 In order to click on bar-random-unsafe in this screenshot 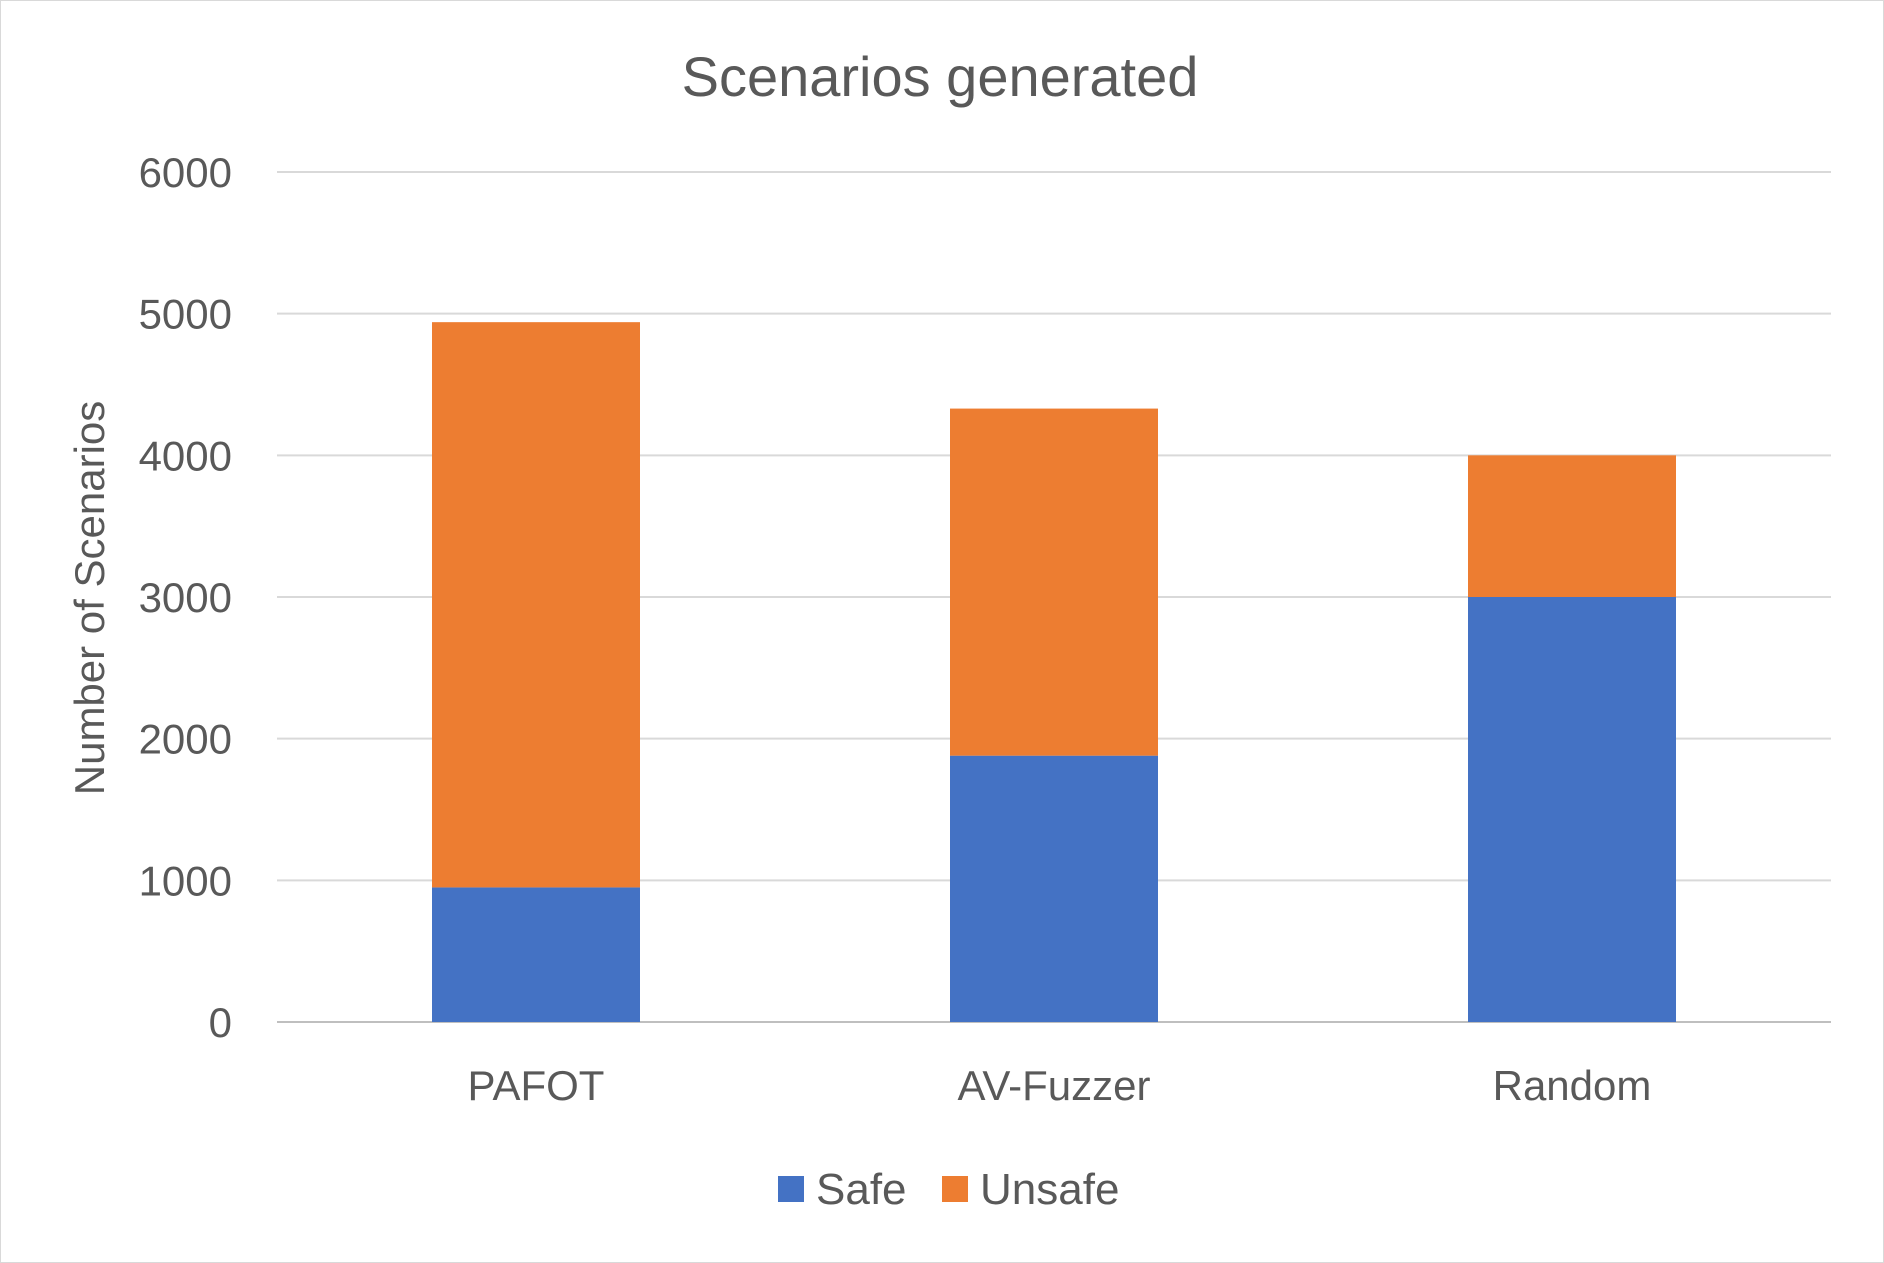, I will do `click(1572, 526)`.